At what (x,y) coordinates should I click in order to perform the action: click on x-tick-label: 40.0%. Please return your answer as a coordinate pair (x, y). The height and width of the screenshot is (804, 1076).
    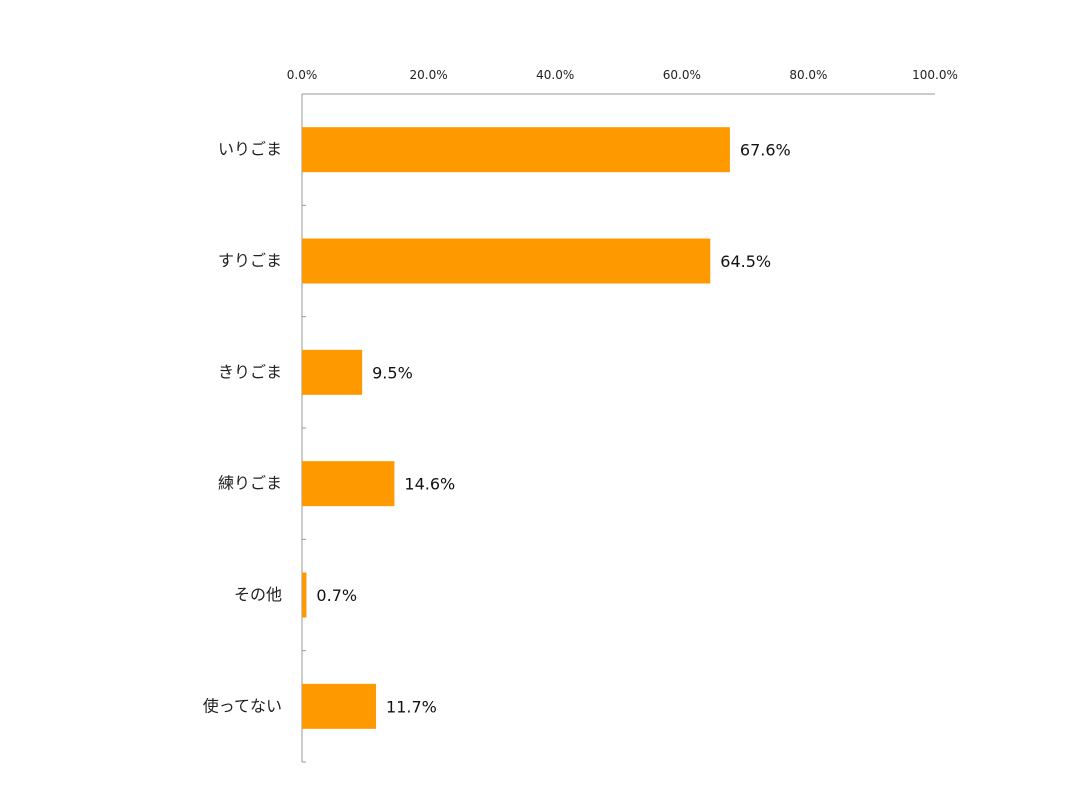
    Looking at the image, I should click on (555, 75).